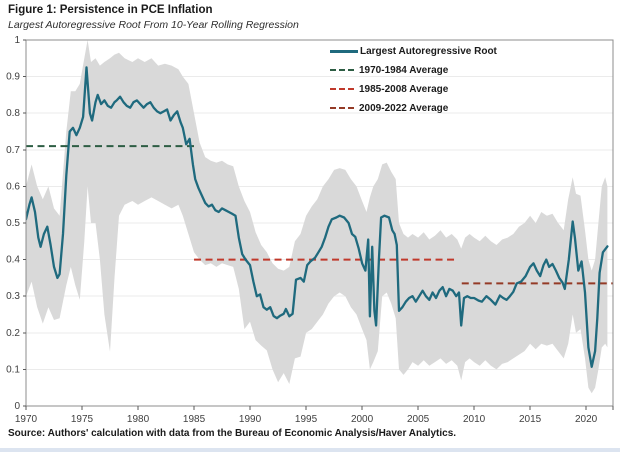 The image size is (620, 452). What do you see at coordinates (586, 419) in the screenshot?
I see `x-tick-label: 2020` at bounding box center [586, 419].